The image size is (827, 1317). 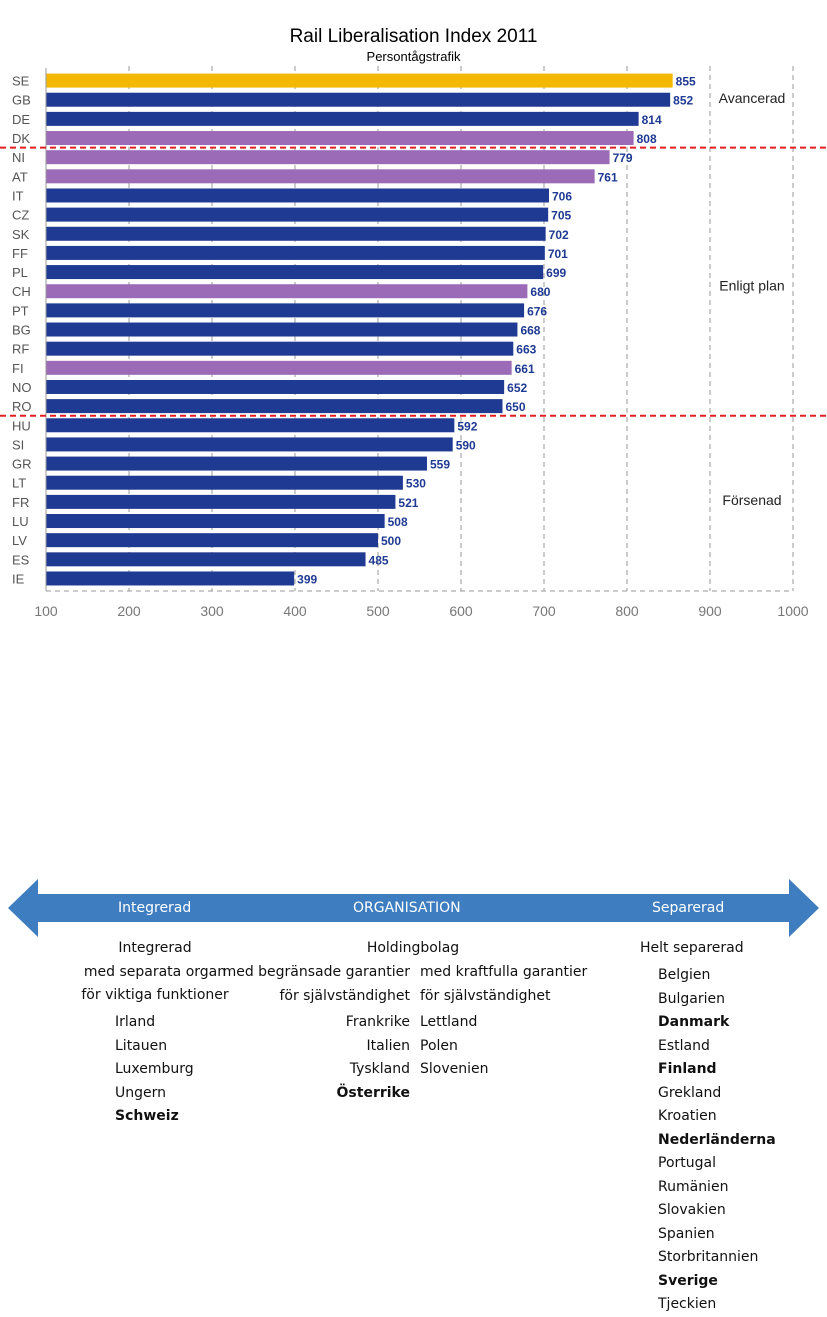 What do you see at coordinates (379, 560) in the screenshot?
I see `value-label: 485` at bounding box center [379, 560].